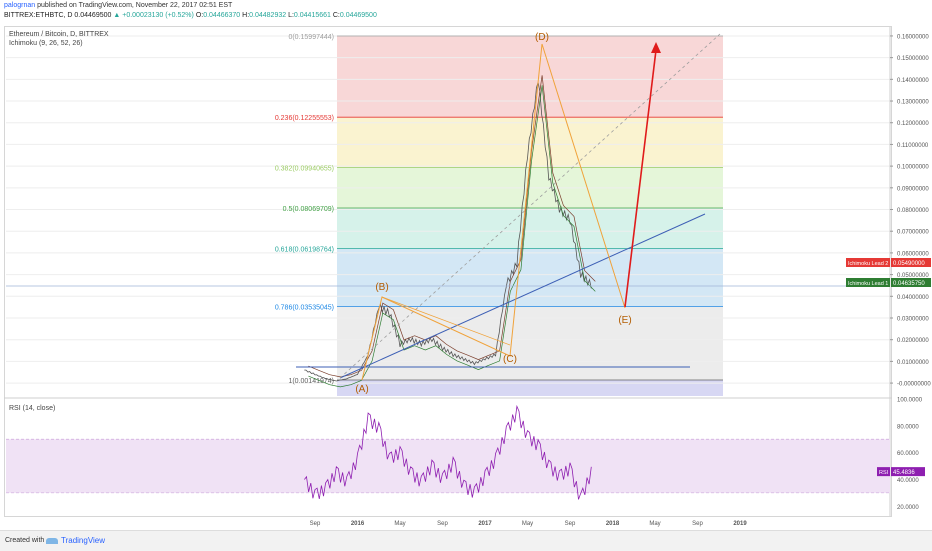  Describe the element at coordinates (52, 540) in the screenshot. I see `tradingview-logo-icon` at that location.